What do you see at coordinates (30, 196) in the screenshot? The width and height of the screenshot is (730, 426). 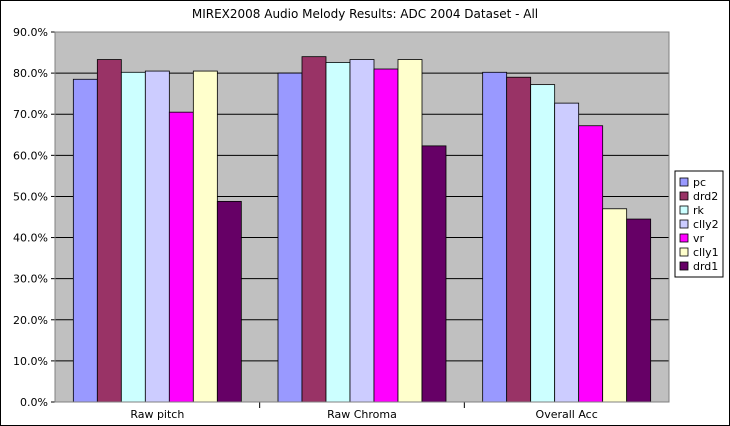 I see `y-tick-label: 50.0%` at bounding box center [30, 196].